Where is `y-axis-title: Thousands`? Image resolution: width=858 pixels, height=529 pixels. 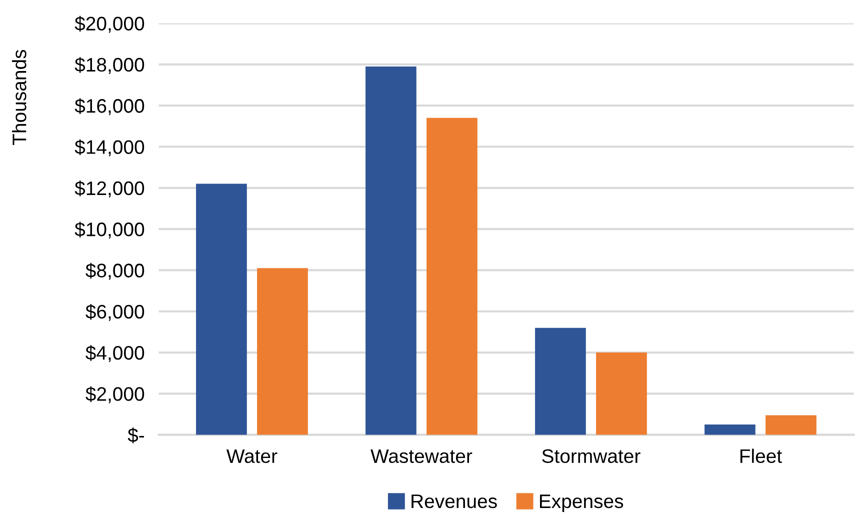
y-axis-title: Thousands is located at coordinates (19, 98).